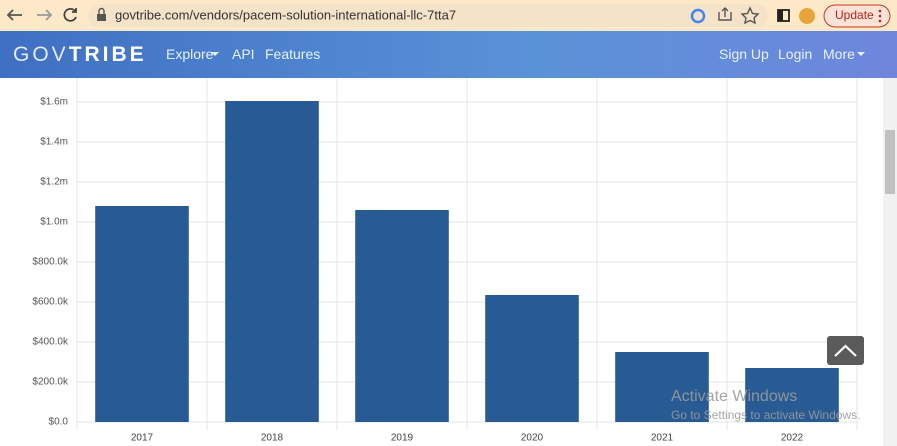 Image resolution: width=897 pixels, height=446 pixels. I want to click on update-button, so click(857, 16).